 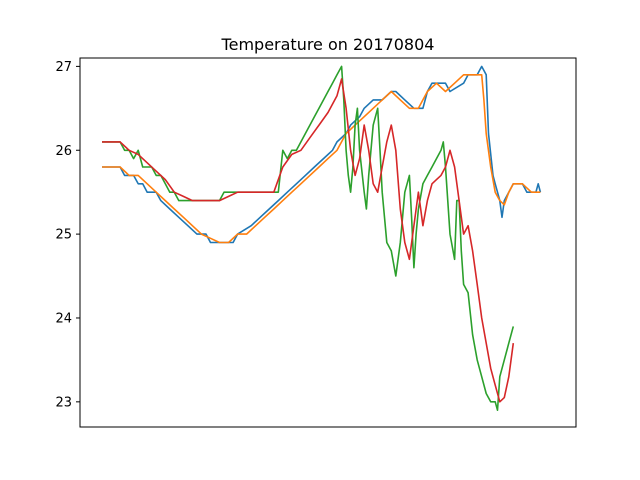 What do you see at coordinates (328, 44) in the screenshot?
I see `chart-title: Temperature on 20170804` at bounding box center [328, 44].